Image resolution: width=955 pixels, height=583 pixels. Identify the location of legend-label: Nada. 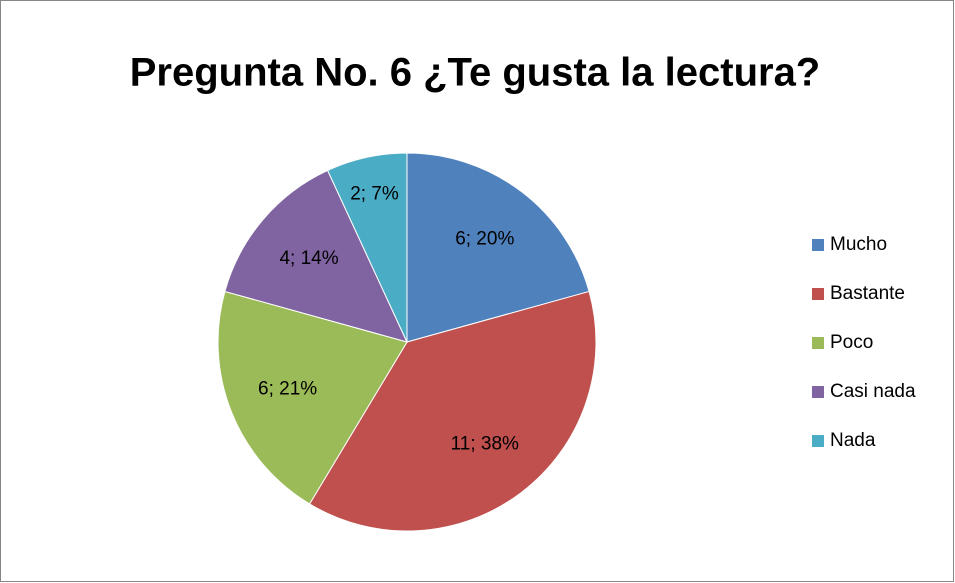
(853, 440).